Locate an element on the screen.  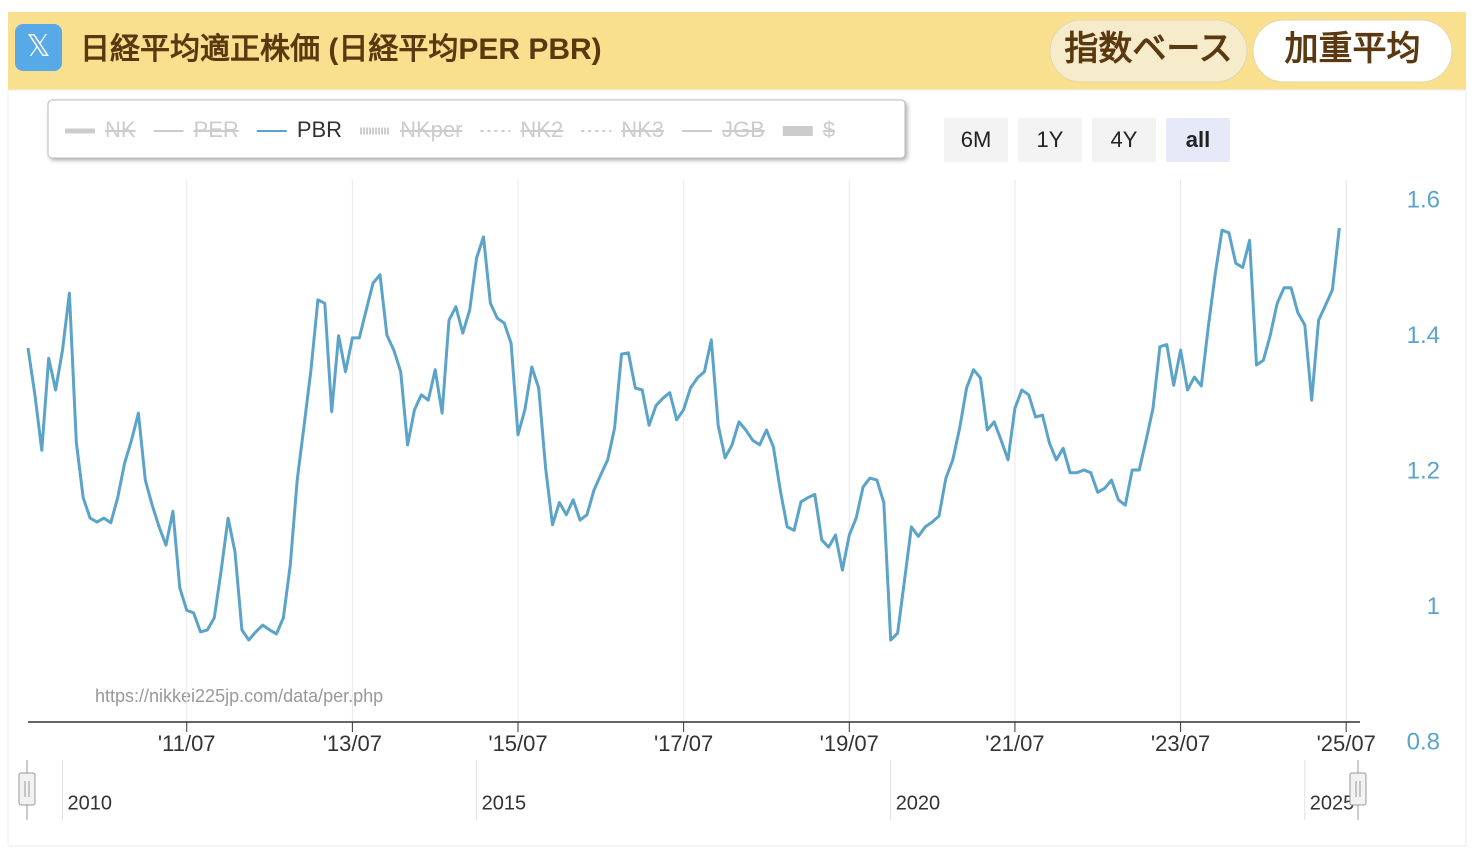
x-tick-label: '13/07 is located at coordinates (352, 743).